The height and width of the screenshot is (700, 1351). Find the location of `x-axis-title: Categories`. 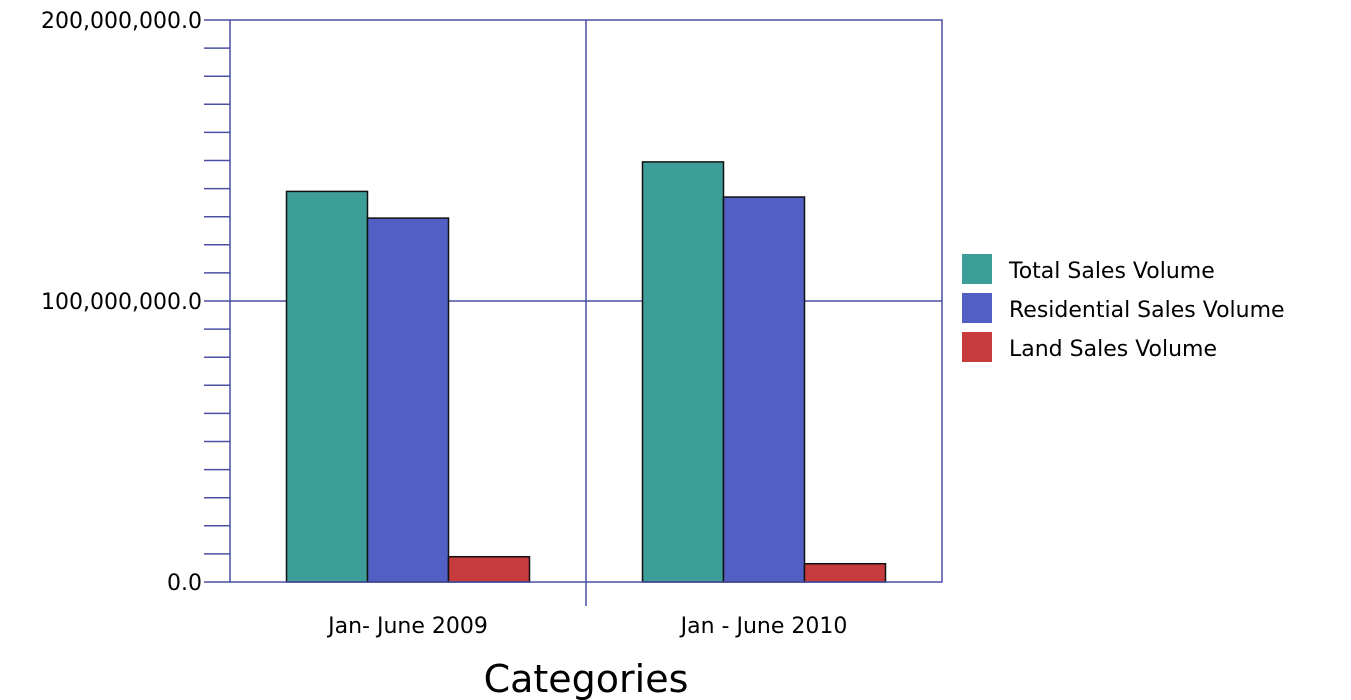

x-axis-title: Categories is located at coordinates (586, 678).